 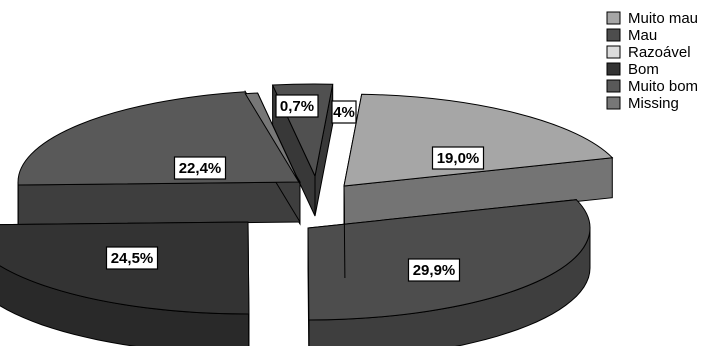 I want to click on data-label-box-muito-mau, so click(x=458, y=158).